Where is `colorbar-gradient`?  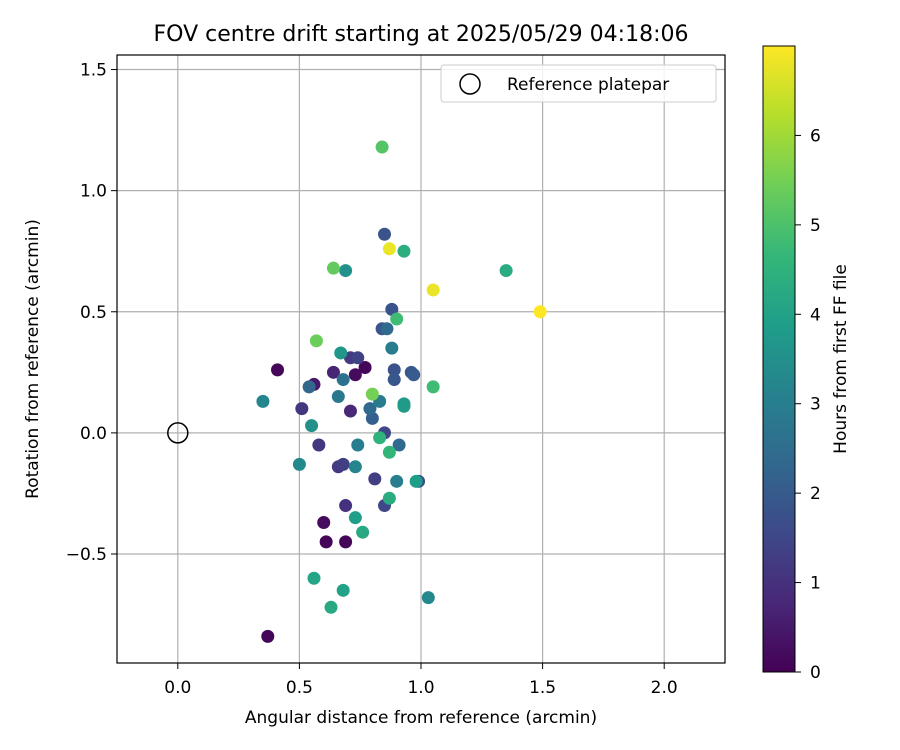 colorbar-gradient is located at coordinates (779, 359).